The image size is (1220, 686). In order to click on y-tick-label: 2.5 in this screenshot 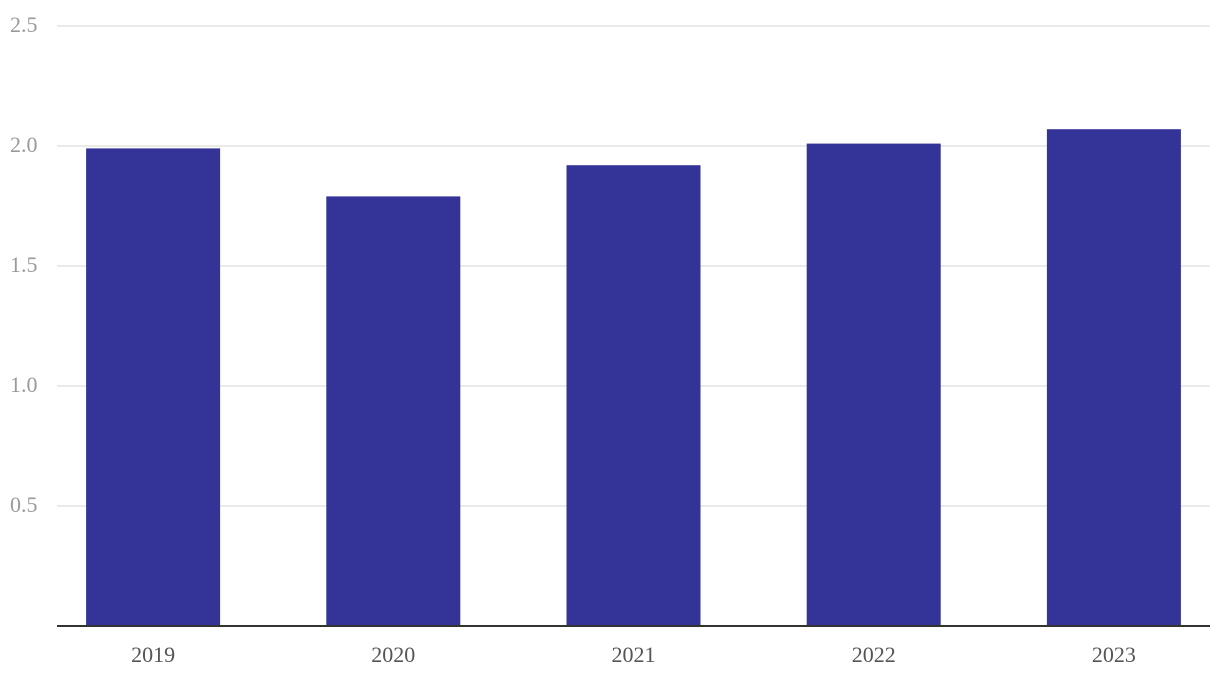, I will do `click(24, 24)`.